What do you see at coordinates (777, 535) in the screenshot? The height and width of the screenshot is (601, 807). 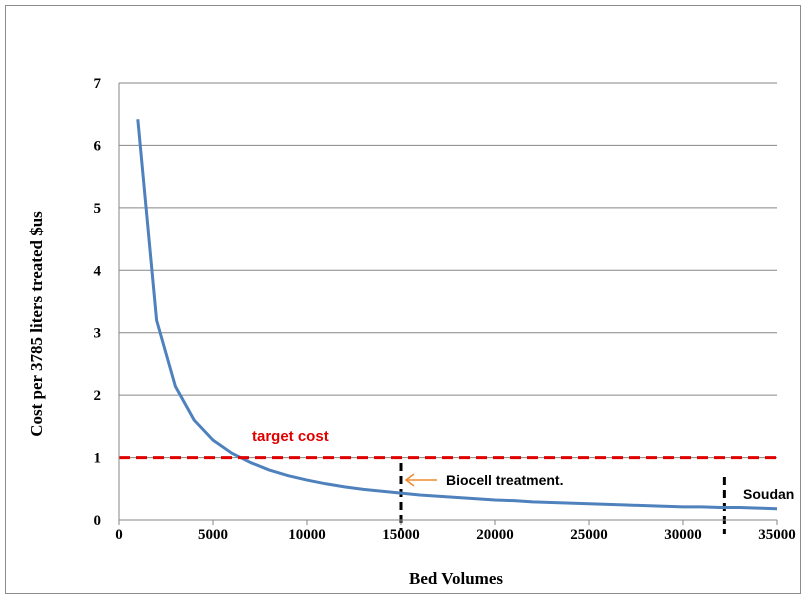 I see `x-tick-label: 35000` at bounding box center [777, 535].